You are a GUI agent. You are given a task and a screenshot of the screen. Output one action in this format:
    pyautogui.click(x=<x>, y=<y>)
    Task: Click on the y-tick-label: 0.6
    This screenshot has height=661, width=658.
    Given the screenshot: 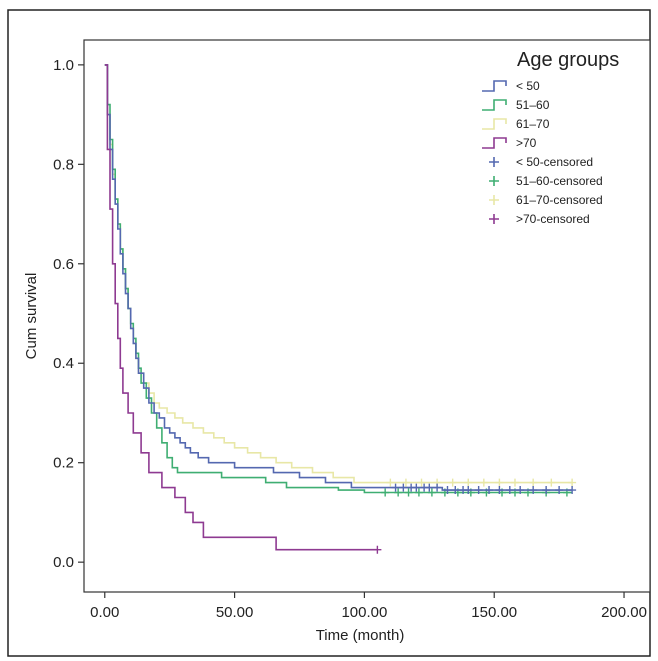 What is the action you would take?
    pyautogui.click(x=63, y=264)
    